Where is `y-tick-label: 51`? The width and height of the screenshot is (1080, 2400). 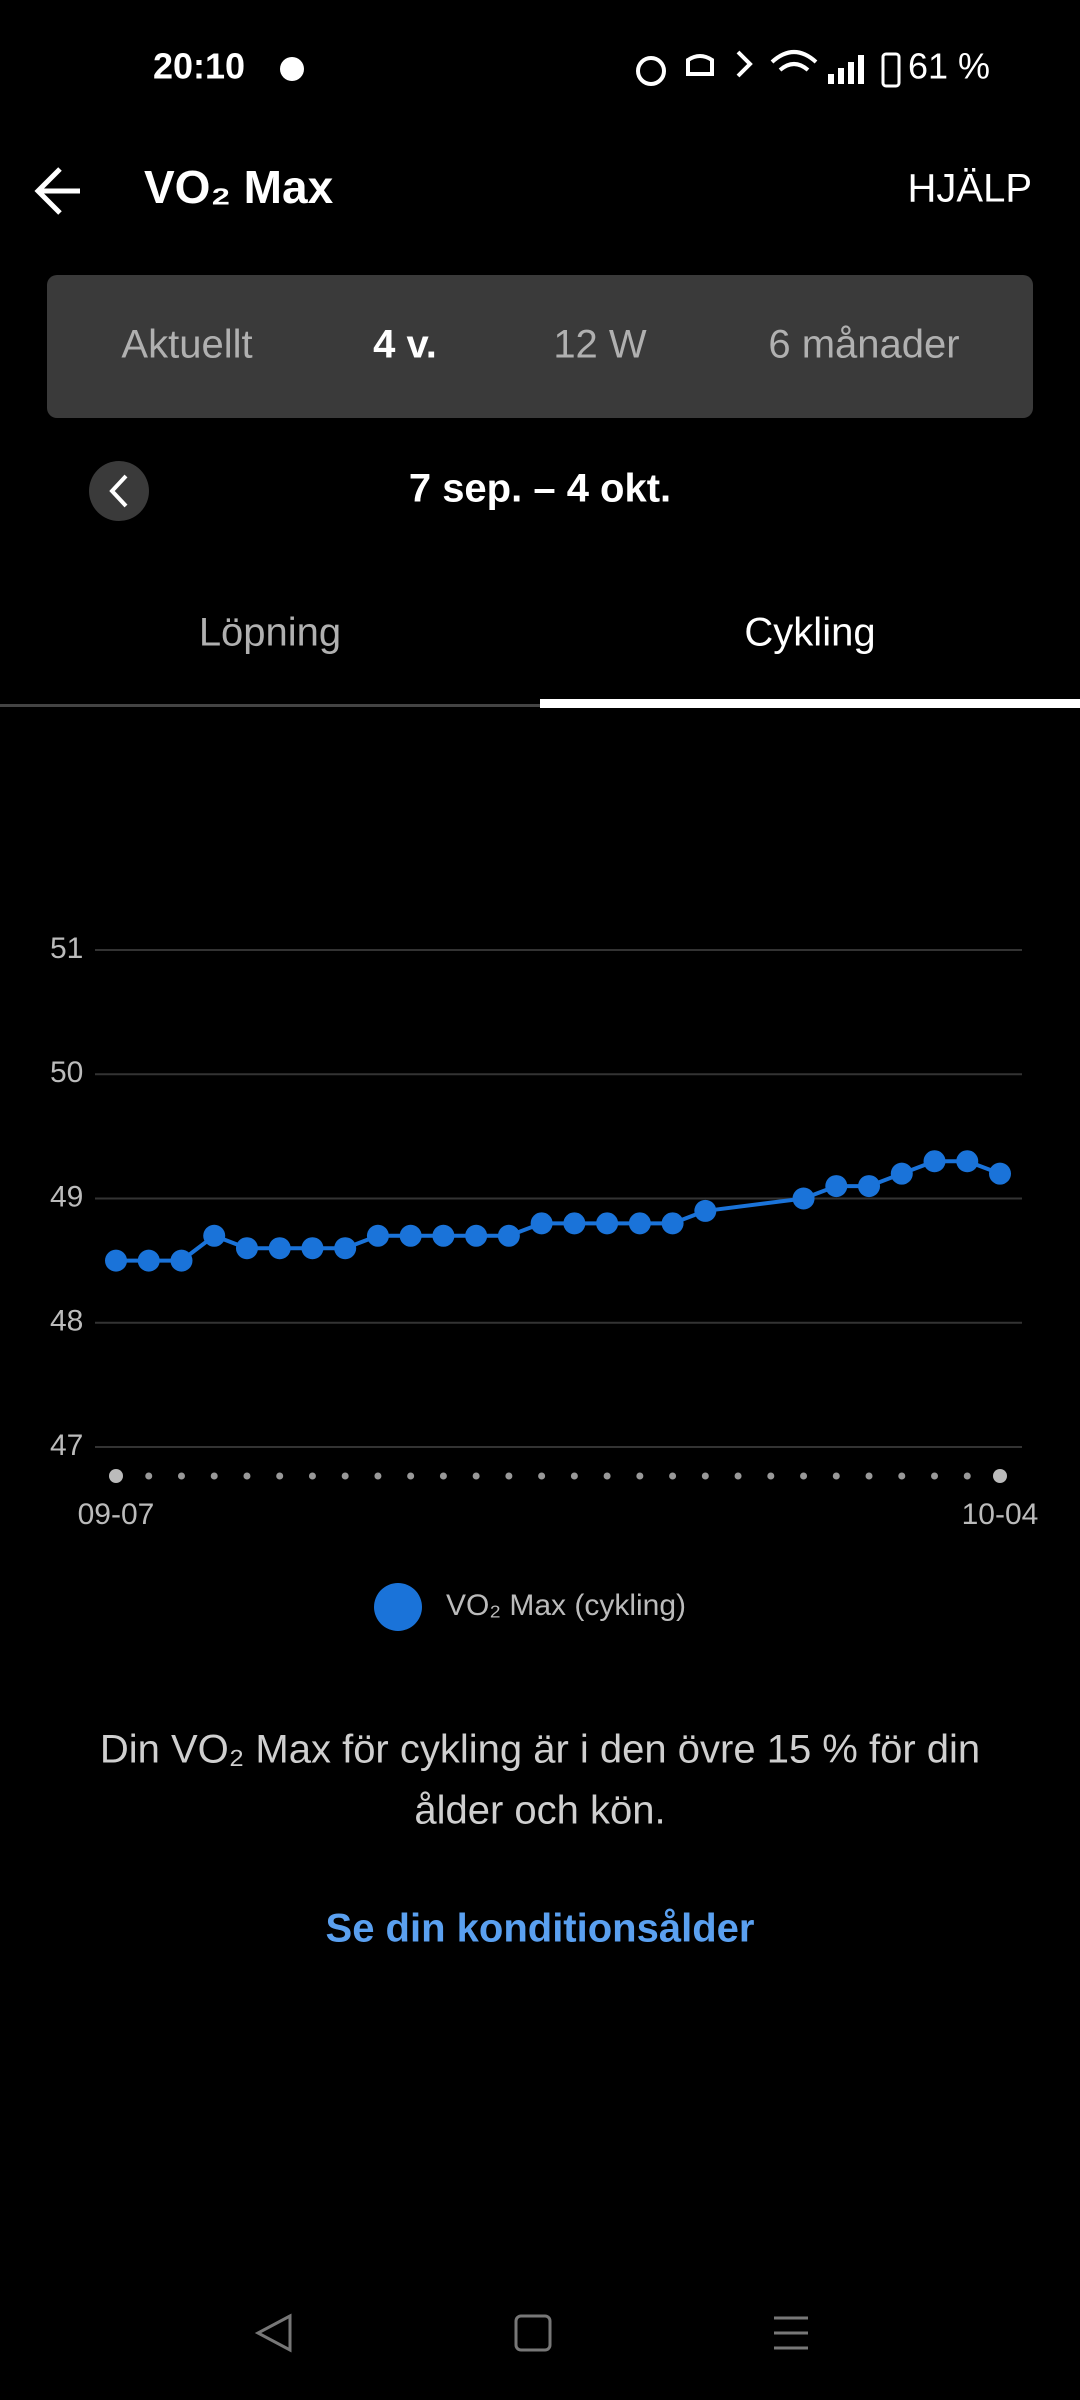 y-tick-label: 51 is located at coordinates (66, 948).